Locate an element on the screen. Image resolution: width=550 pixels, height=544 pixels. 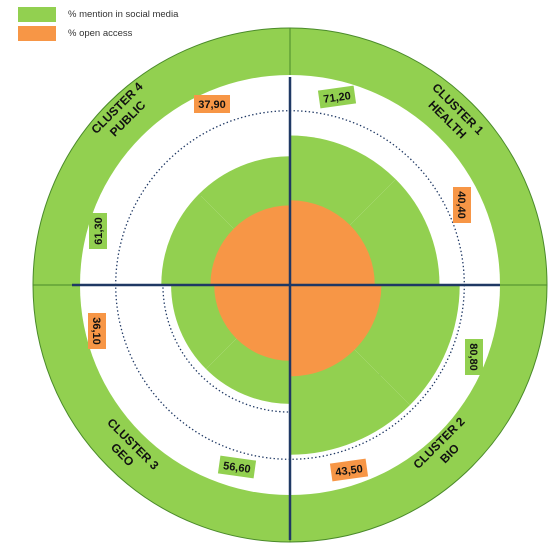
legend-swatch-social is located at coordinates (37, 14).